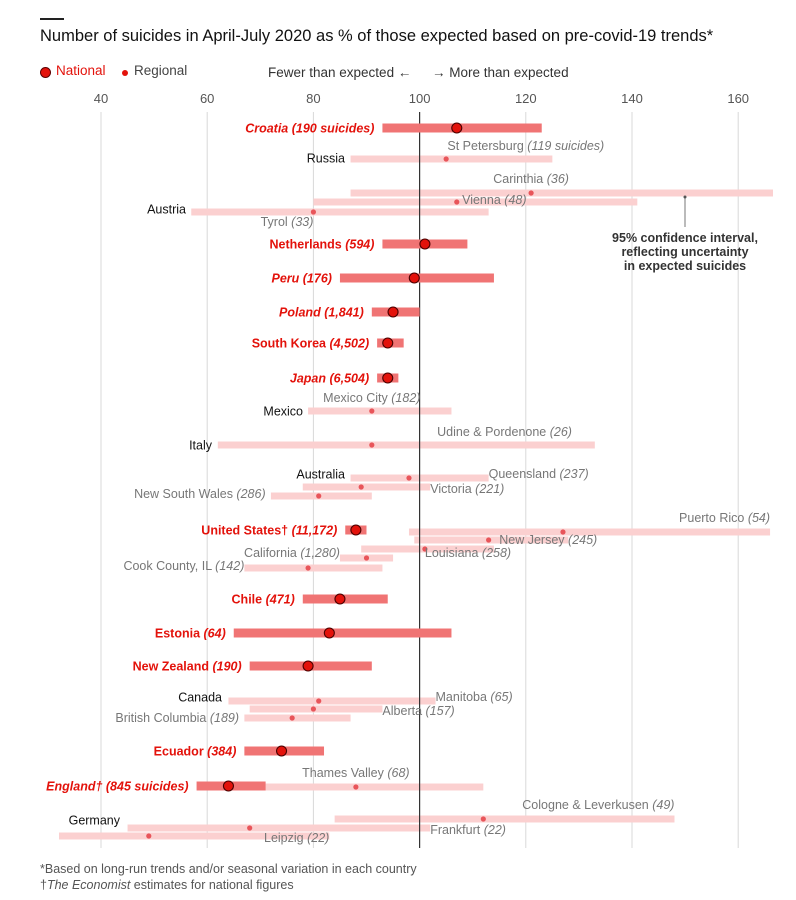  Describe the element at coordinates (101, 98) in the screenshot. I see `x-tick-label: 40` at that location.